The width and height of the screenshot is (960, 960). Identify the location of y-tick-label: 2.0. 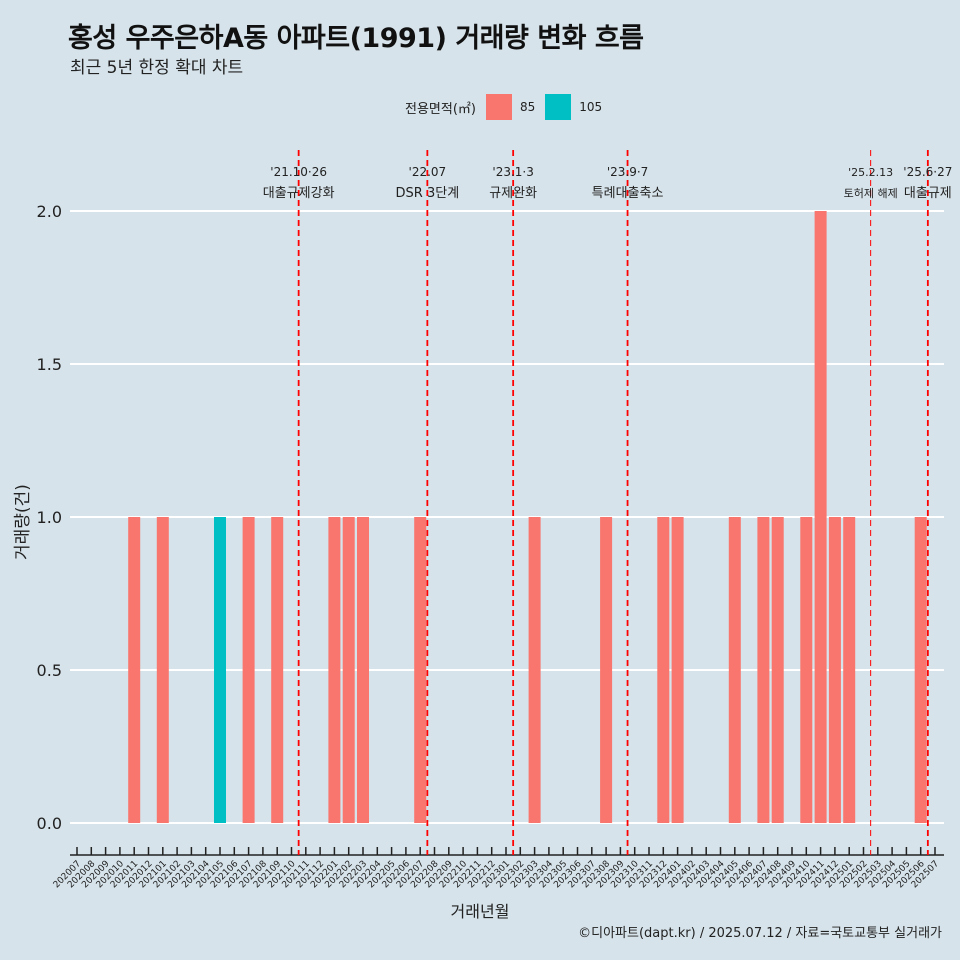
(49, 211).